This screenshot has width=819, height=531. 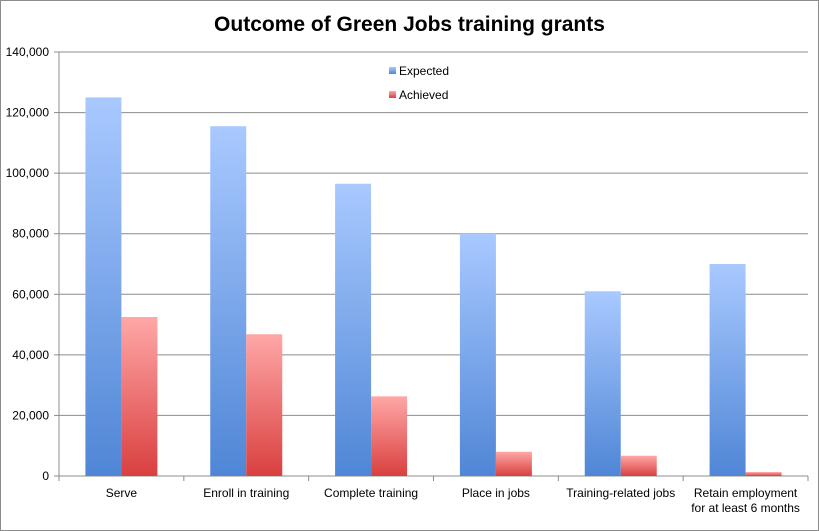 I want to click on x-category-label: Serve, so click(x=122, y=493).